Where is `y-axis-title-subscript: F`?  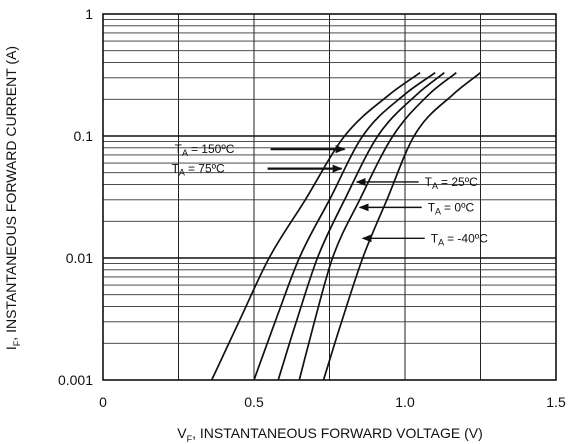
y-axis-title-subscript: F is located at coordinates (17, 343).